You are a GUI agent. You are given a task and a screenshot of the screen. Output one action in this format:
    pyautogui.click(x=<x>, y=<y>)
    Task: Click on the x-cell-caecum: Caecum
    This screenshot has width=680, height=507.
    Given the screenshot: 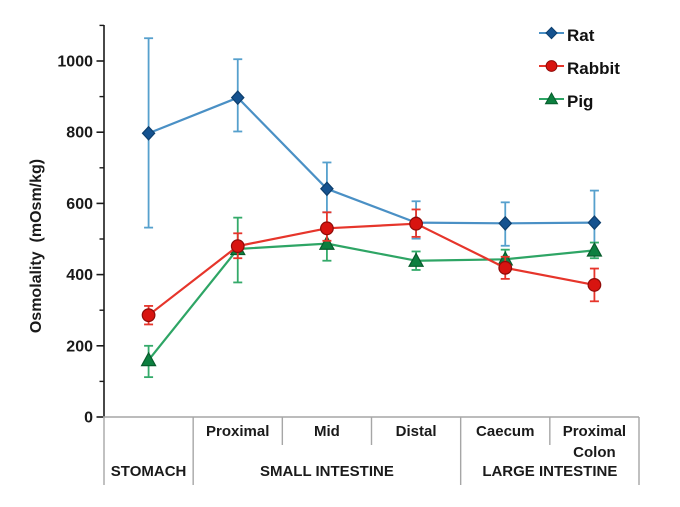 What is the action you would take?
    pyautogui.click(x=505, y=431)
    